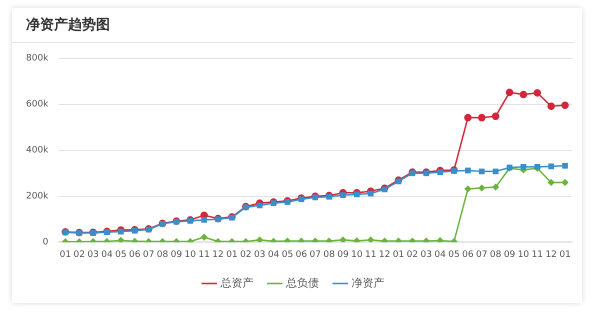 The width and height of the screenshot is (600, 326). What do you see at coordinates (236, 283) in the screenshot?
I see `legend-label: 总资产` at bounding box center [236, 283].